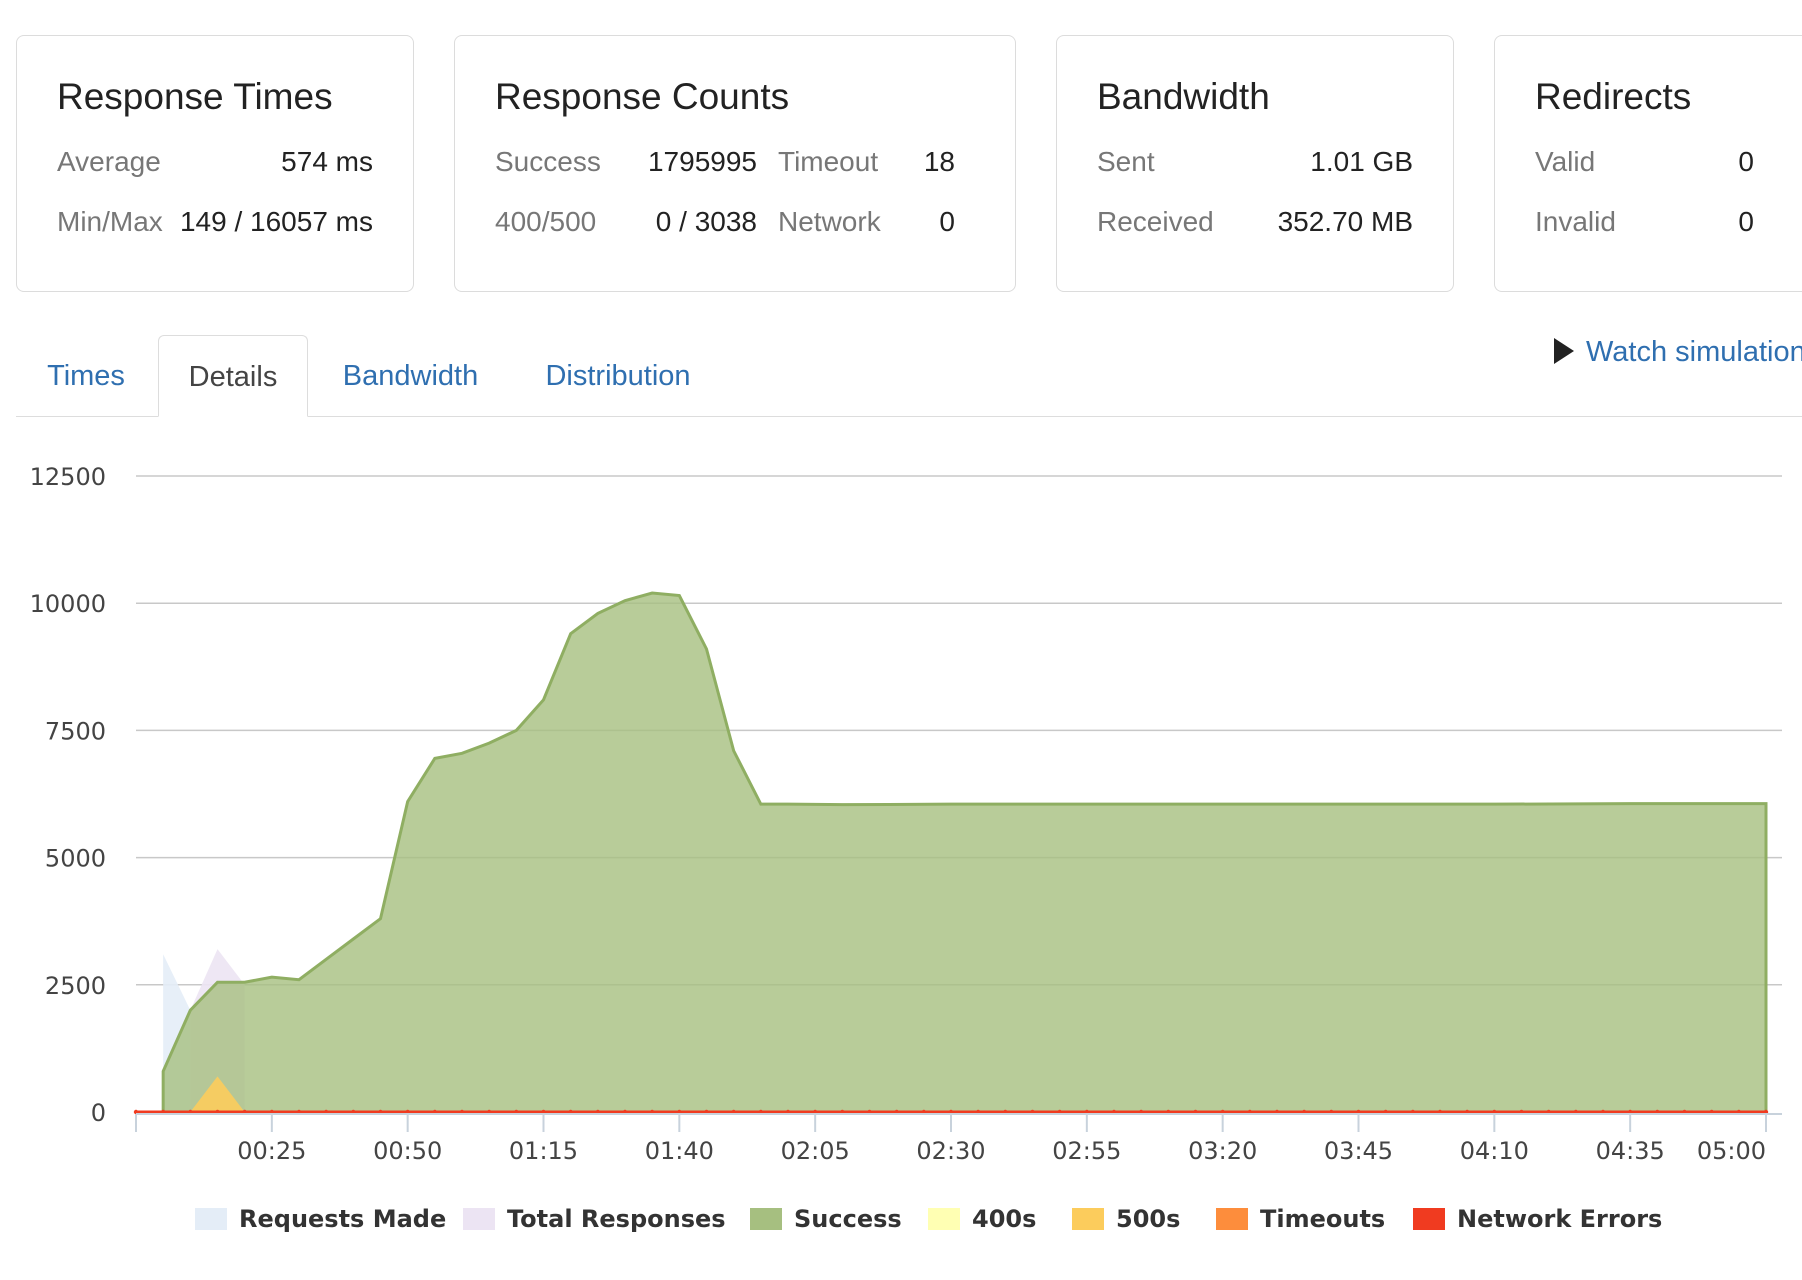 The image size is (1802, 1280). I want to click on average-value: 574 ms, so click(327, 161).